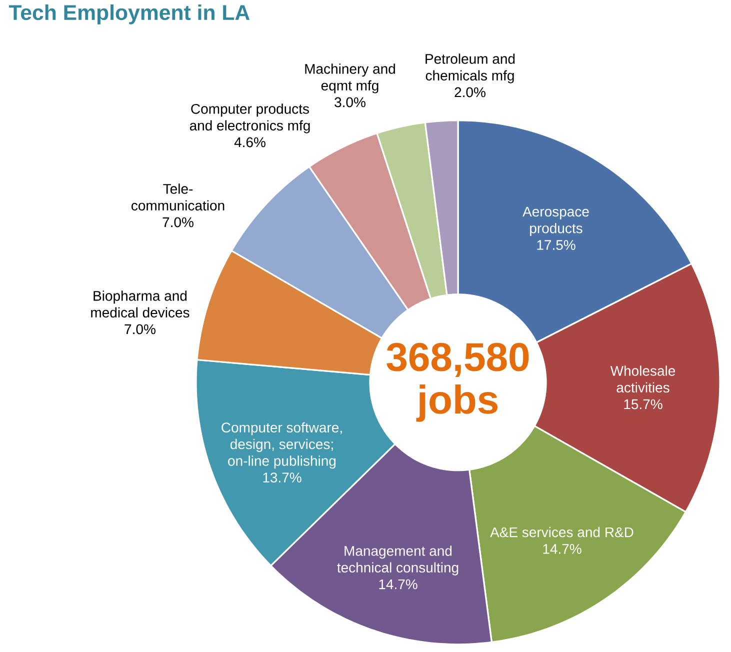  I want to click on slice-label: Computer products and electronics mfg, so click(250, 118).